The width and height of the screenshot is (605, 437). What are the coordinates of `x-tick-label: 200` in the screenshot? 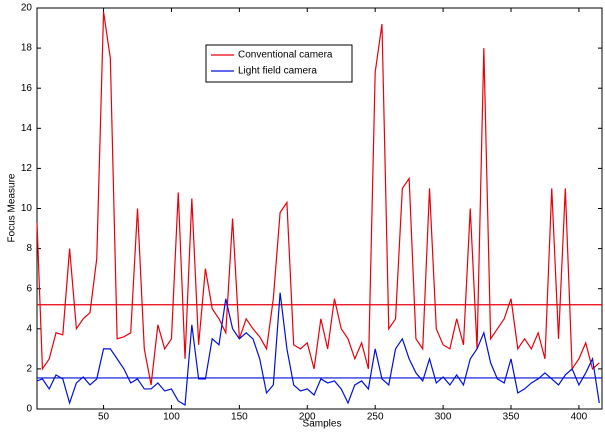 It's located at (307, 417).